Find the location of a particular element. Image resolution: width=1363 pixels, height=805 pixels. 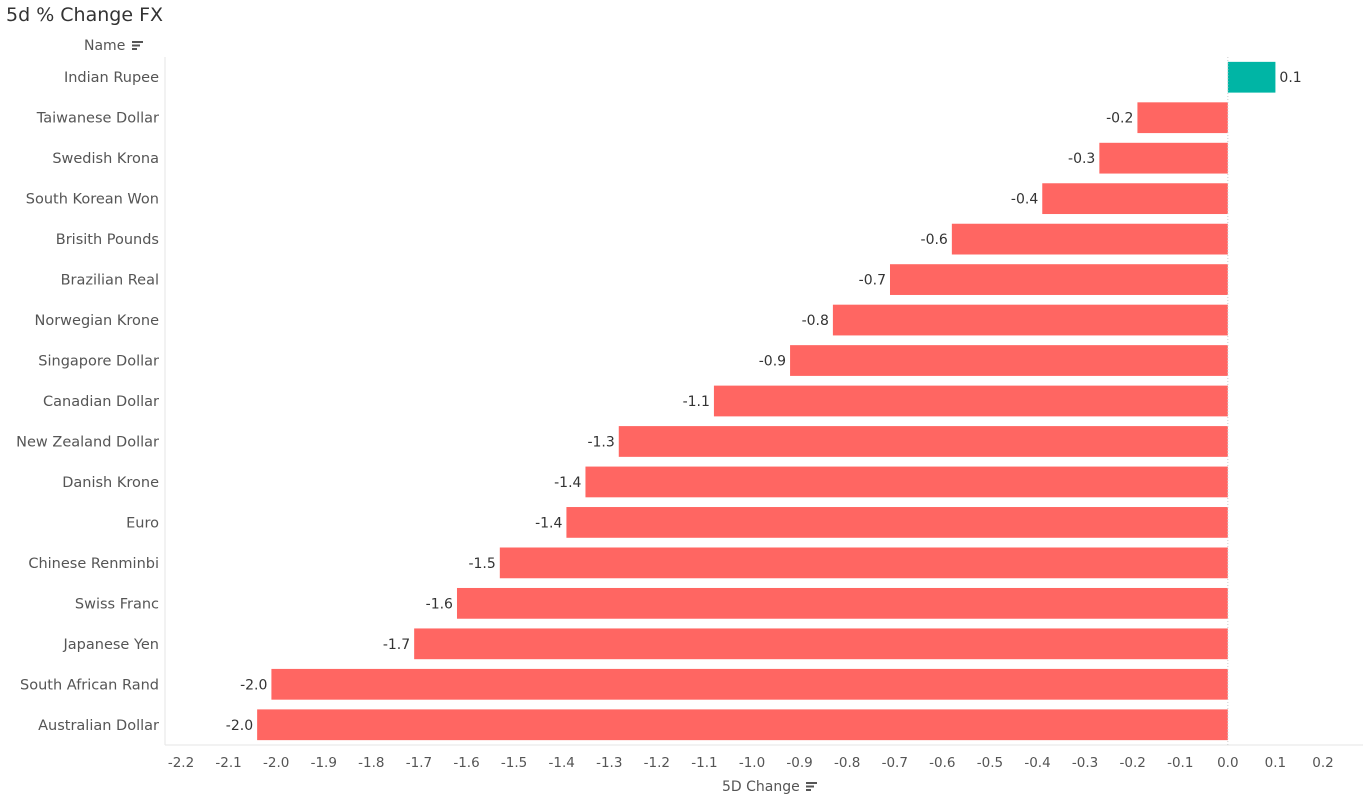

value-label: -0.9 is located at coordinates (772, 362).